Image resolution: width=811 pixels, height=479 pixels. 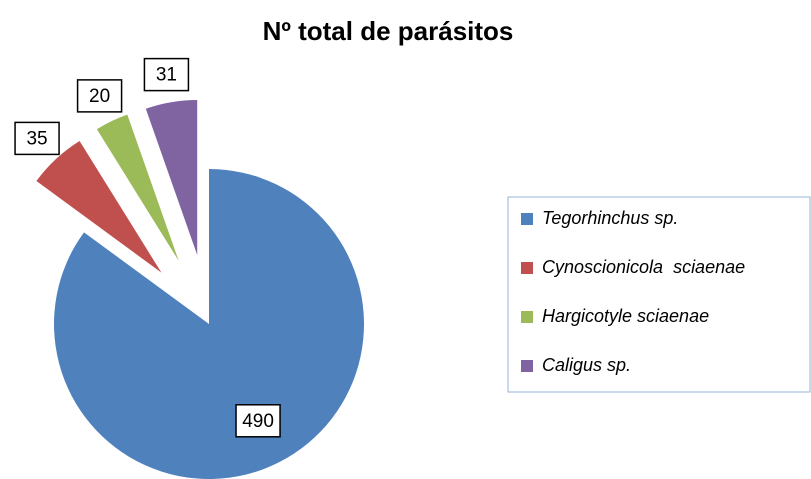 I want to click on value-label: 35, so click(x=36, y=138).